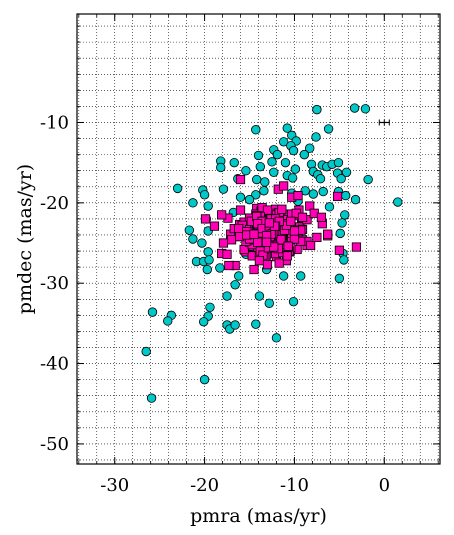 The height and width of the screenshot is (535, 454). Describe the element at coordinates (384, 485) in the screenshot. I see `x-tick-label: 0` at that location.